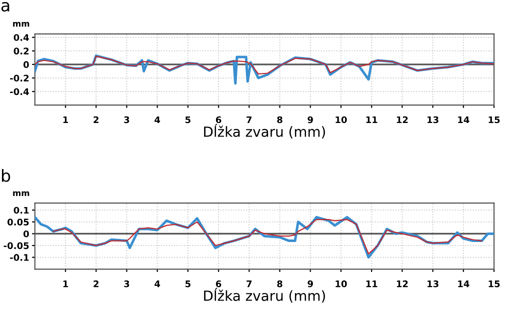 The width and height of the screenshot is (513, 309). What do you see at coordinates (19, 257) in the screenshot?
I see `y-tick-label: -0.1` at bounding box center [19, 257].